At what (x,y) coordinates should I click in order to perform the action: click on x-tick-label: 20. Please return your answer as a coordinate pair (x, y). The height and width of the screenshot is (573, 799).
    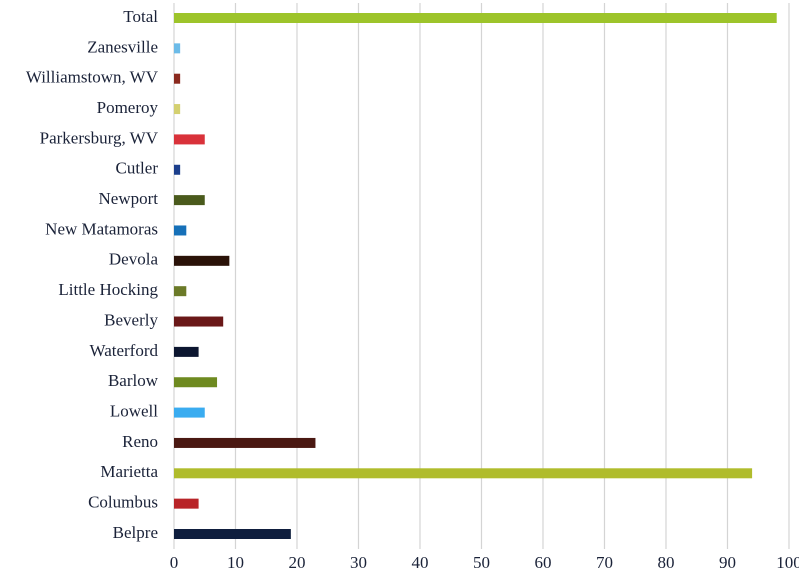
    Looking at the image, I should click on (297, 562).